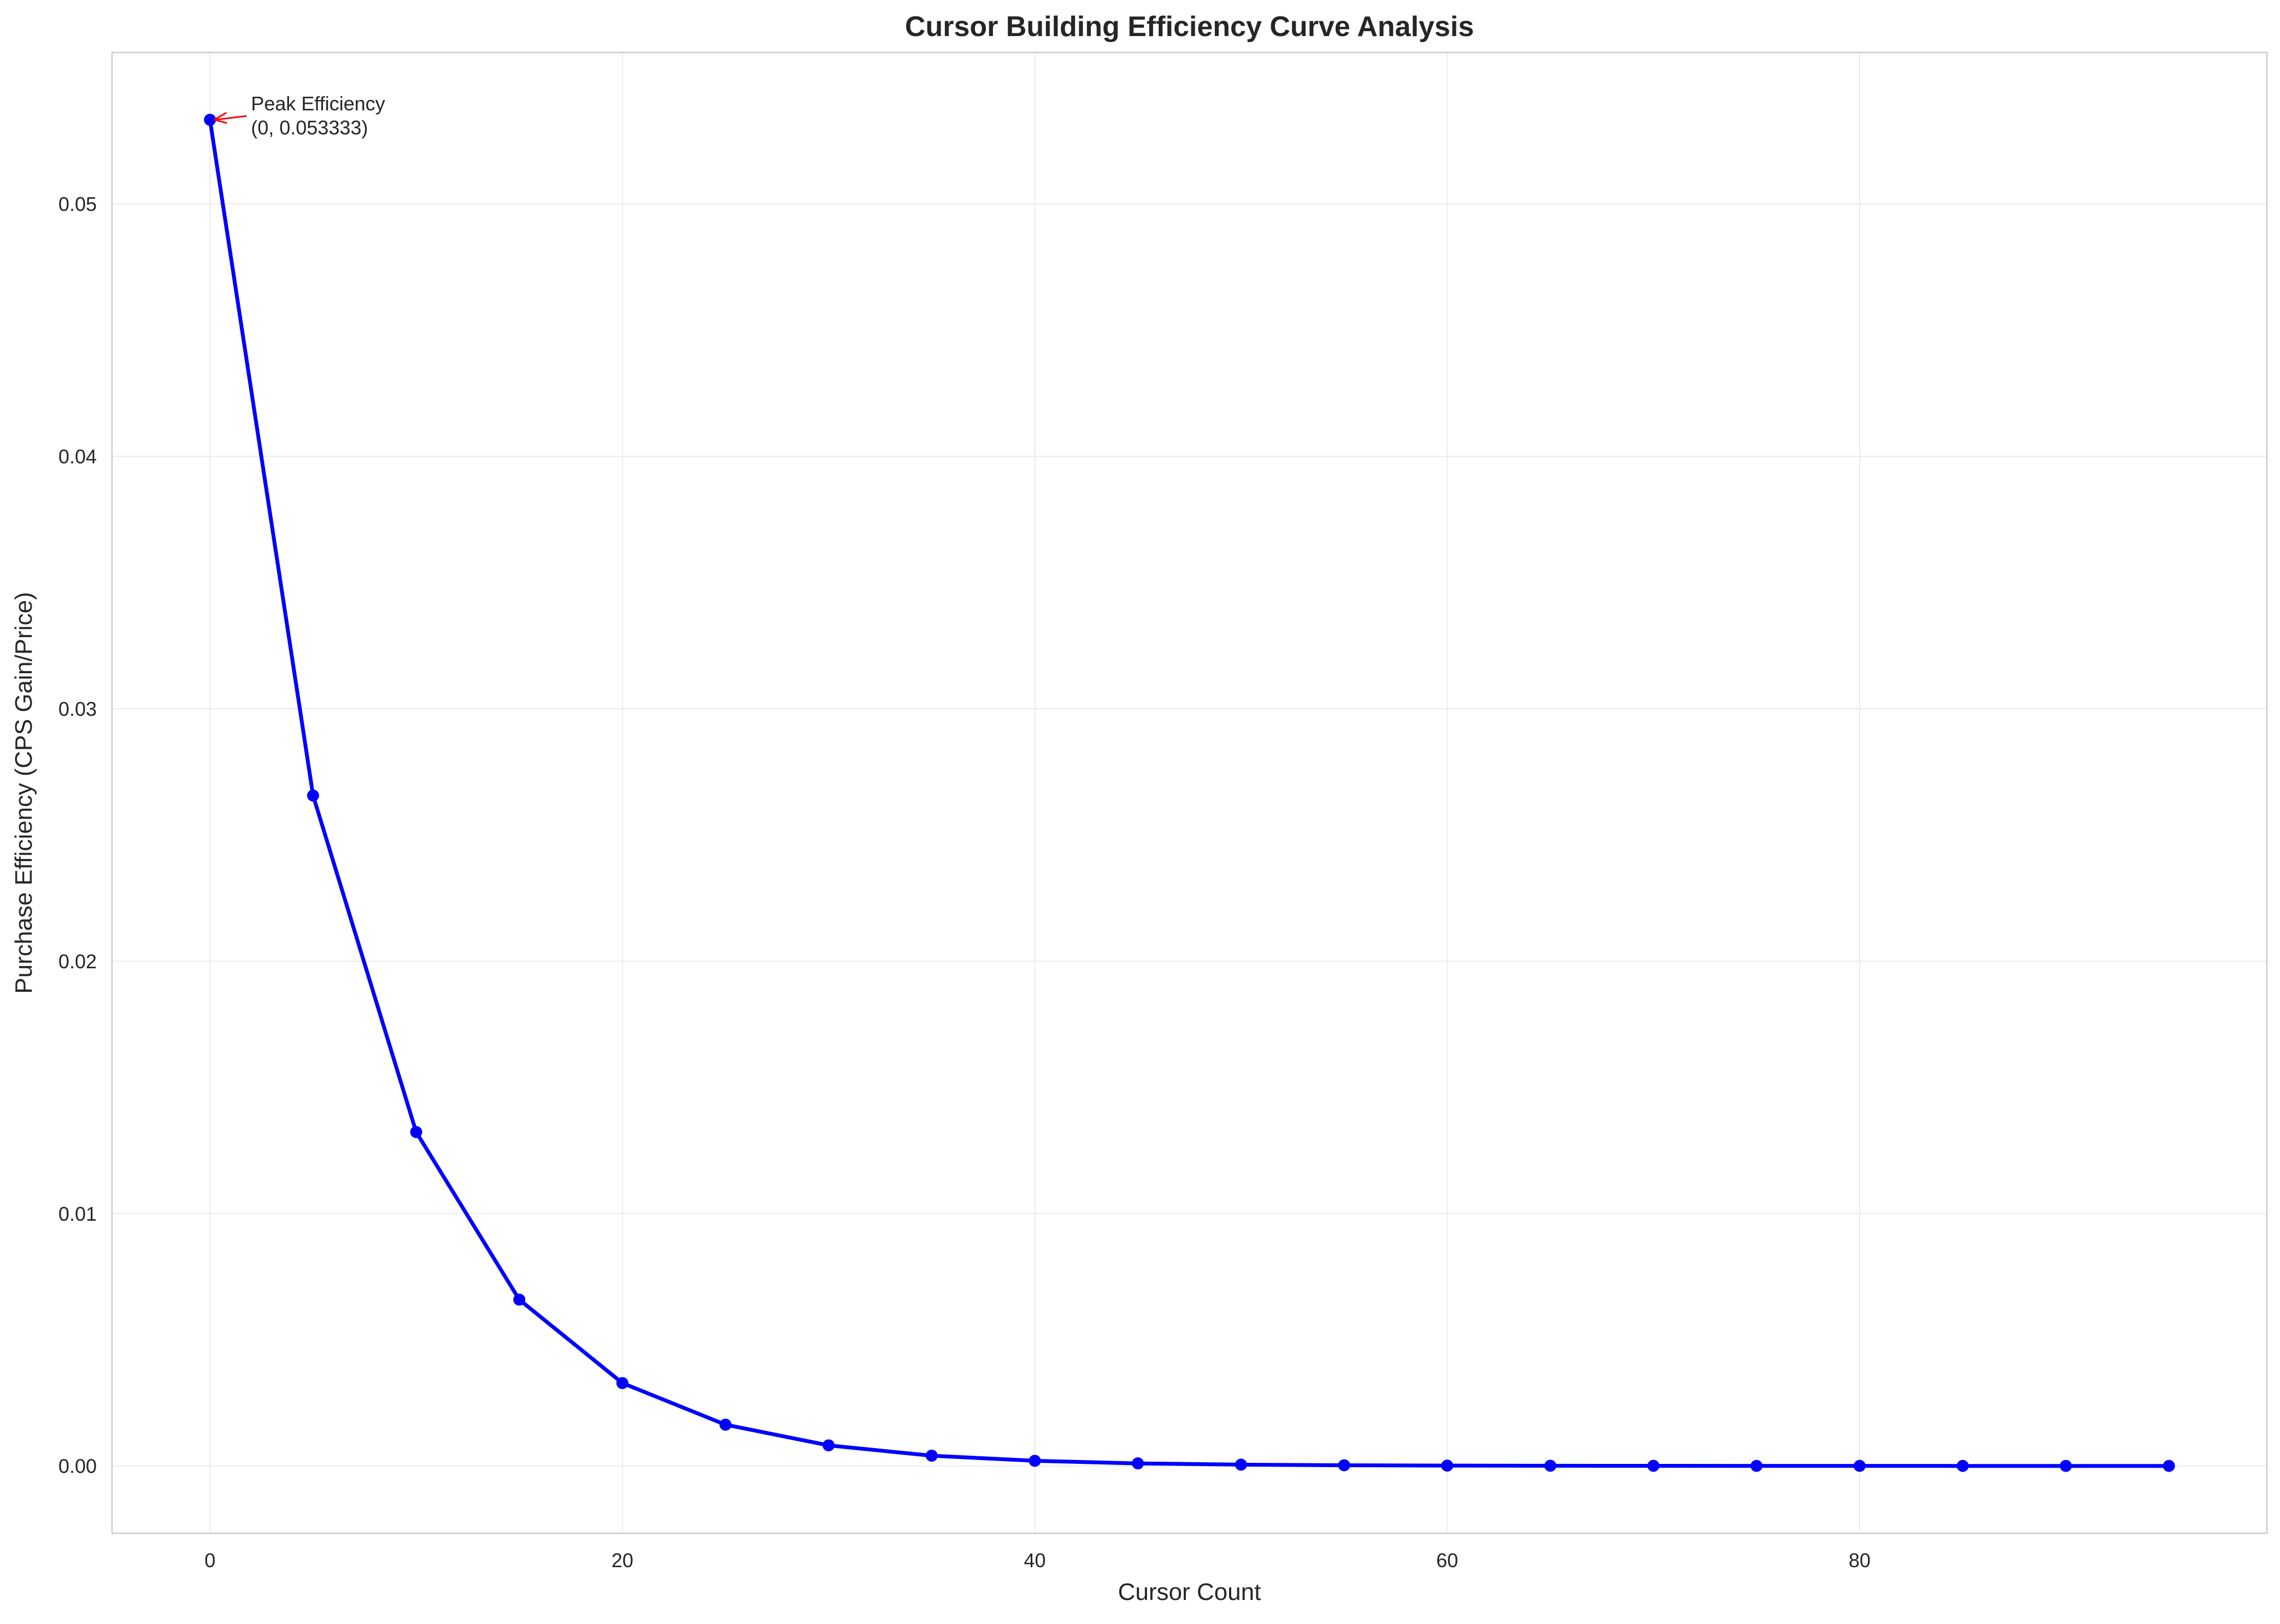 The width and height of the screenshot is (2280, 1624). What do you see at coordinates (209, 1560) in the screenshot?
I see `x-tick-label: 0` at bounding box center [209, 1560].